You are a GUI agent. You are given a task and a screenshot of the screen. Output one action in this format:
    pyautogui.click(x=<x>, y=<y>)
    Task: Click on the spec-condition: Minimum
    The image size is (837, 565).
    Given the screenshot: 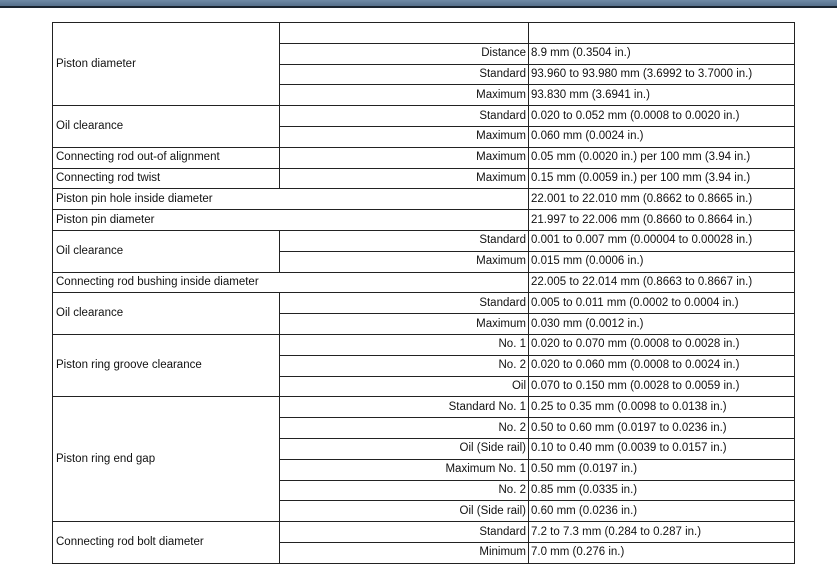 What is the action you would take?
    pyautogui.click(x=404, y=552)
    